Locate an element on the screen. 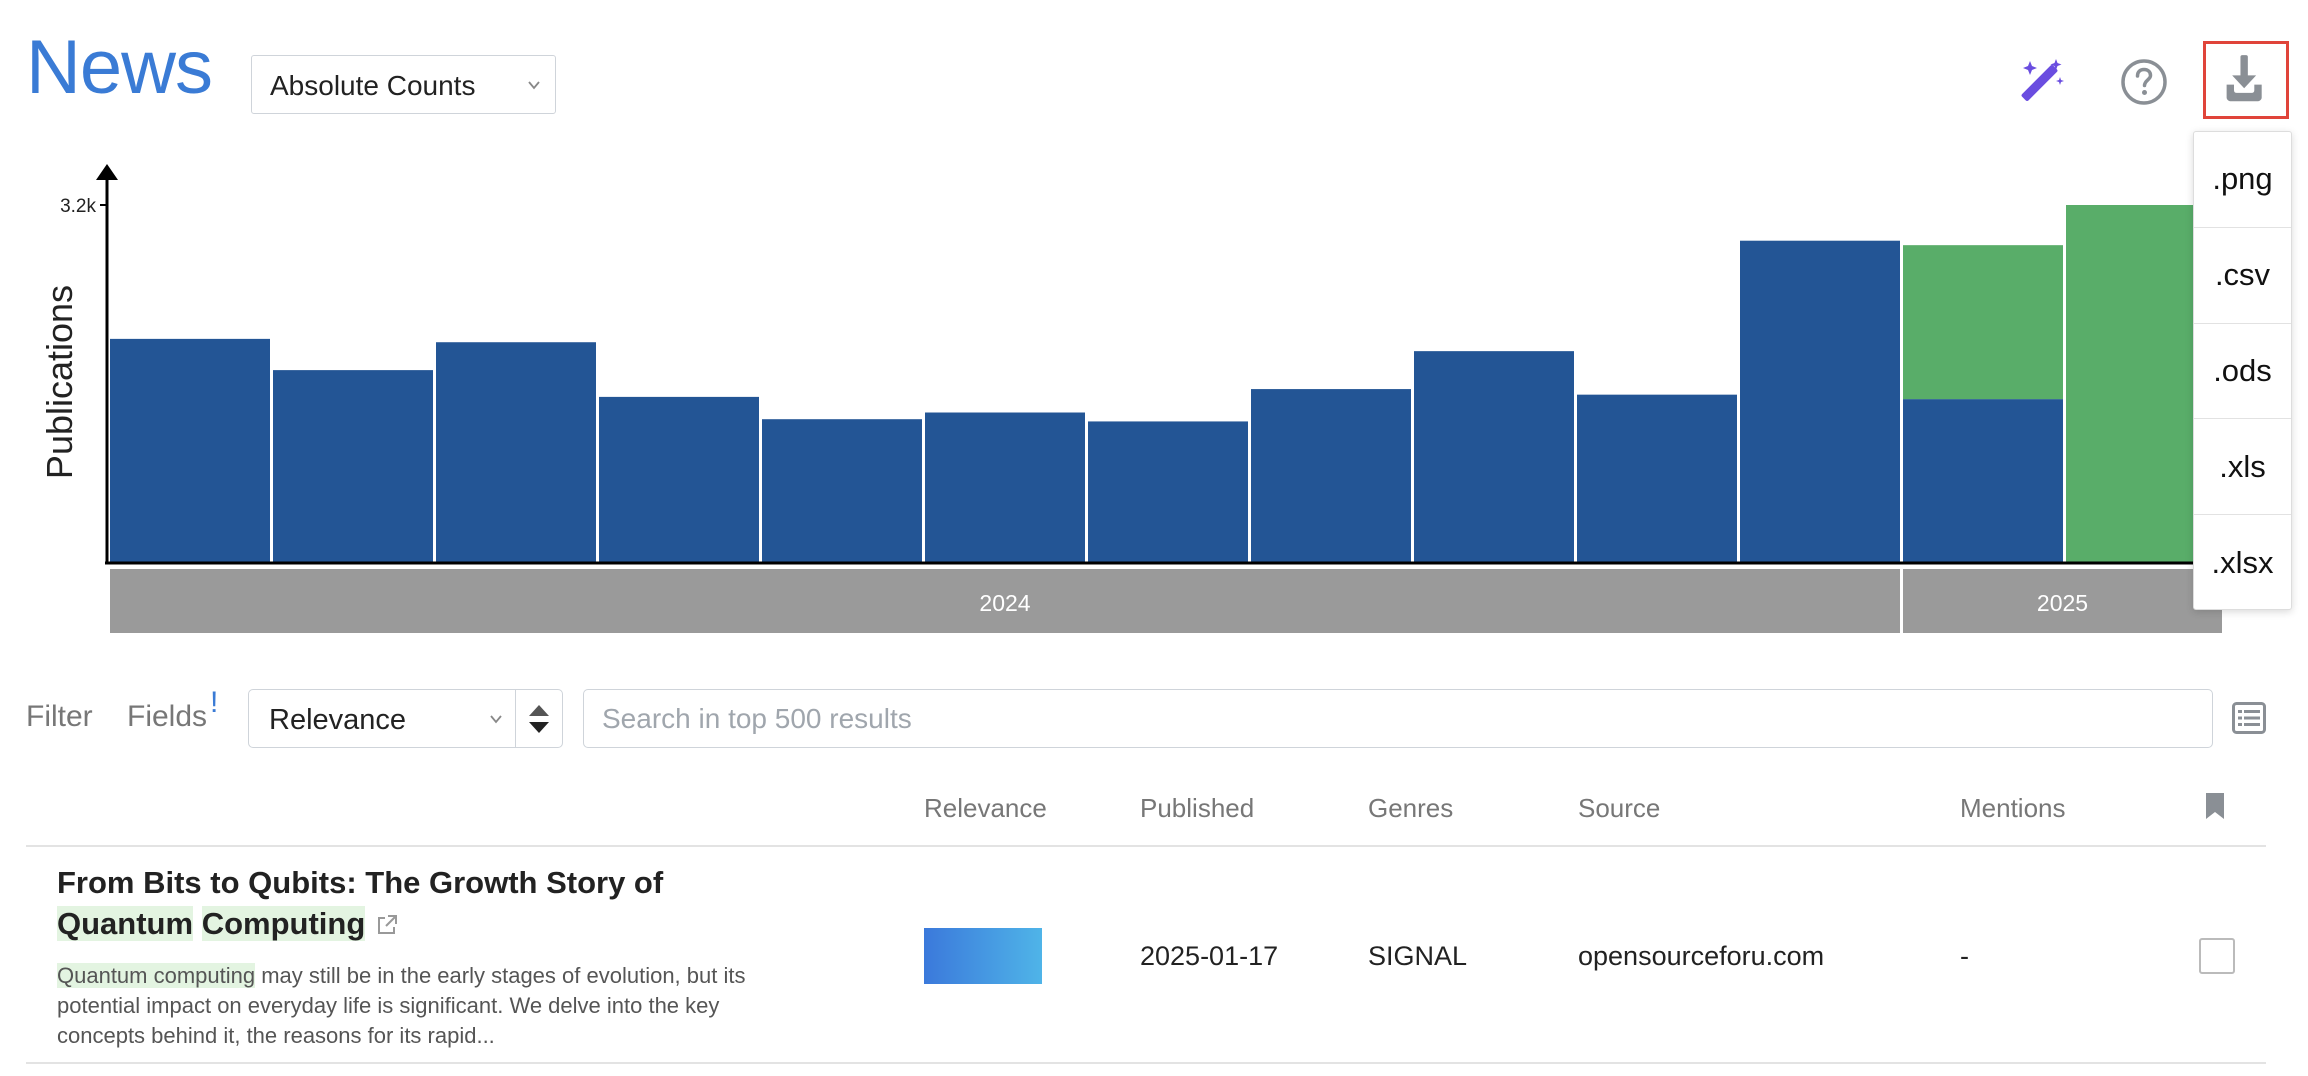 This screenshot has width=2308, height=1076. sort-select-value: Relevance is located at coordinates (338, 720).